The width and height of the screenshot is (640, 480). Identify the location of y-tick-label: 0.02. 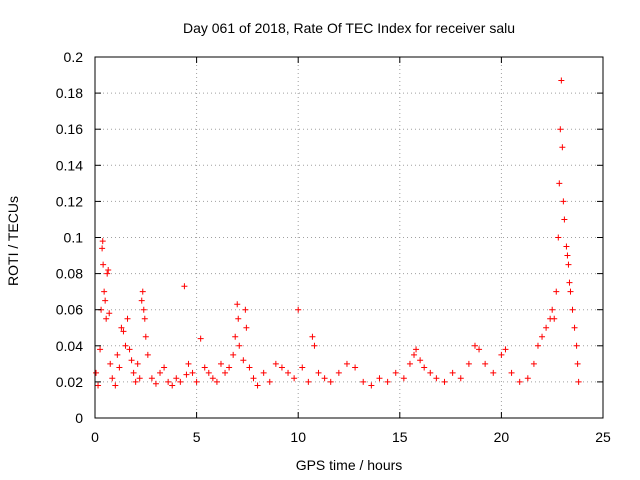
(69, 382).